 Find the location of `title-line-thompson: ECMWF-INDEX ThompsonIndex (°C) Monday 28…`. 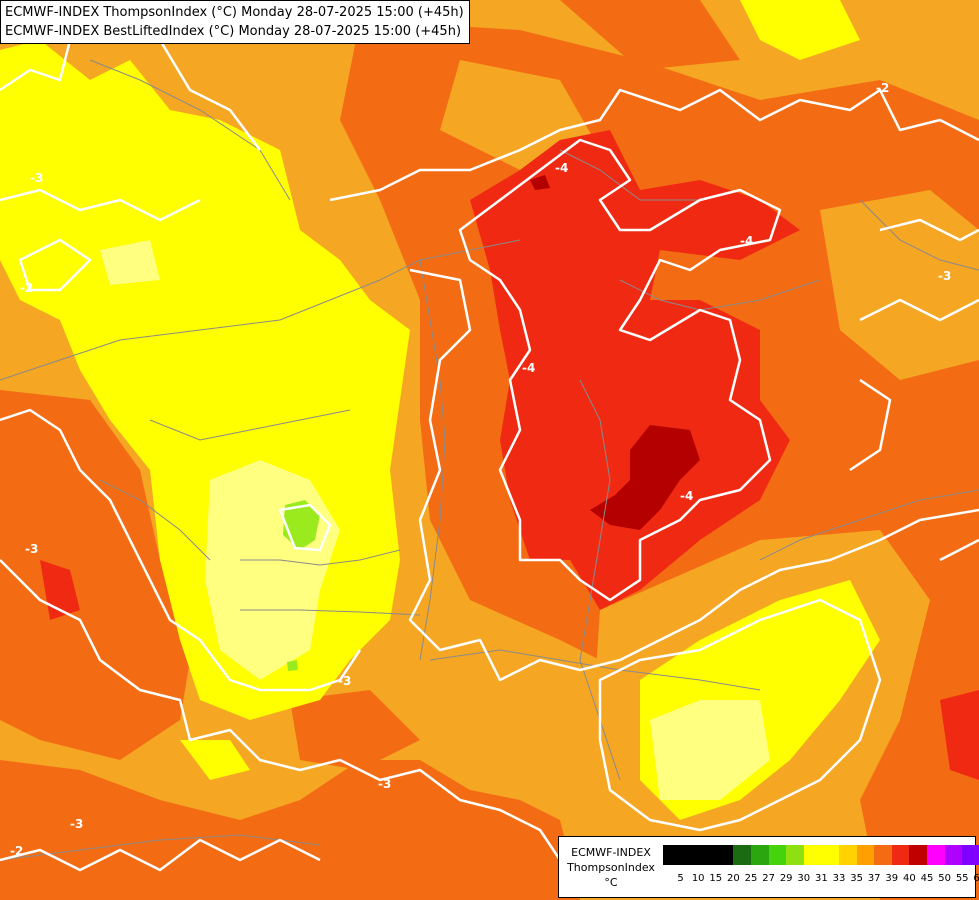

title-line-thompson: ECMWF-INDEX ThompsonIndex (°C) Monday 28… is located at coordinates (234, 12).